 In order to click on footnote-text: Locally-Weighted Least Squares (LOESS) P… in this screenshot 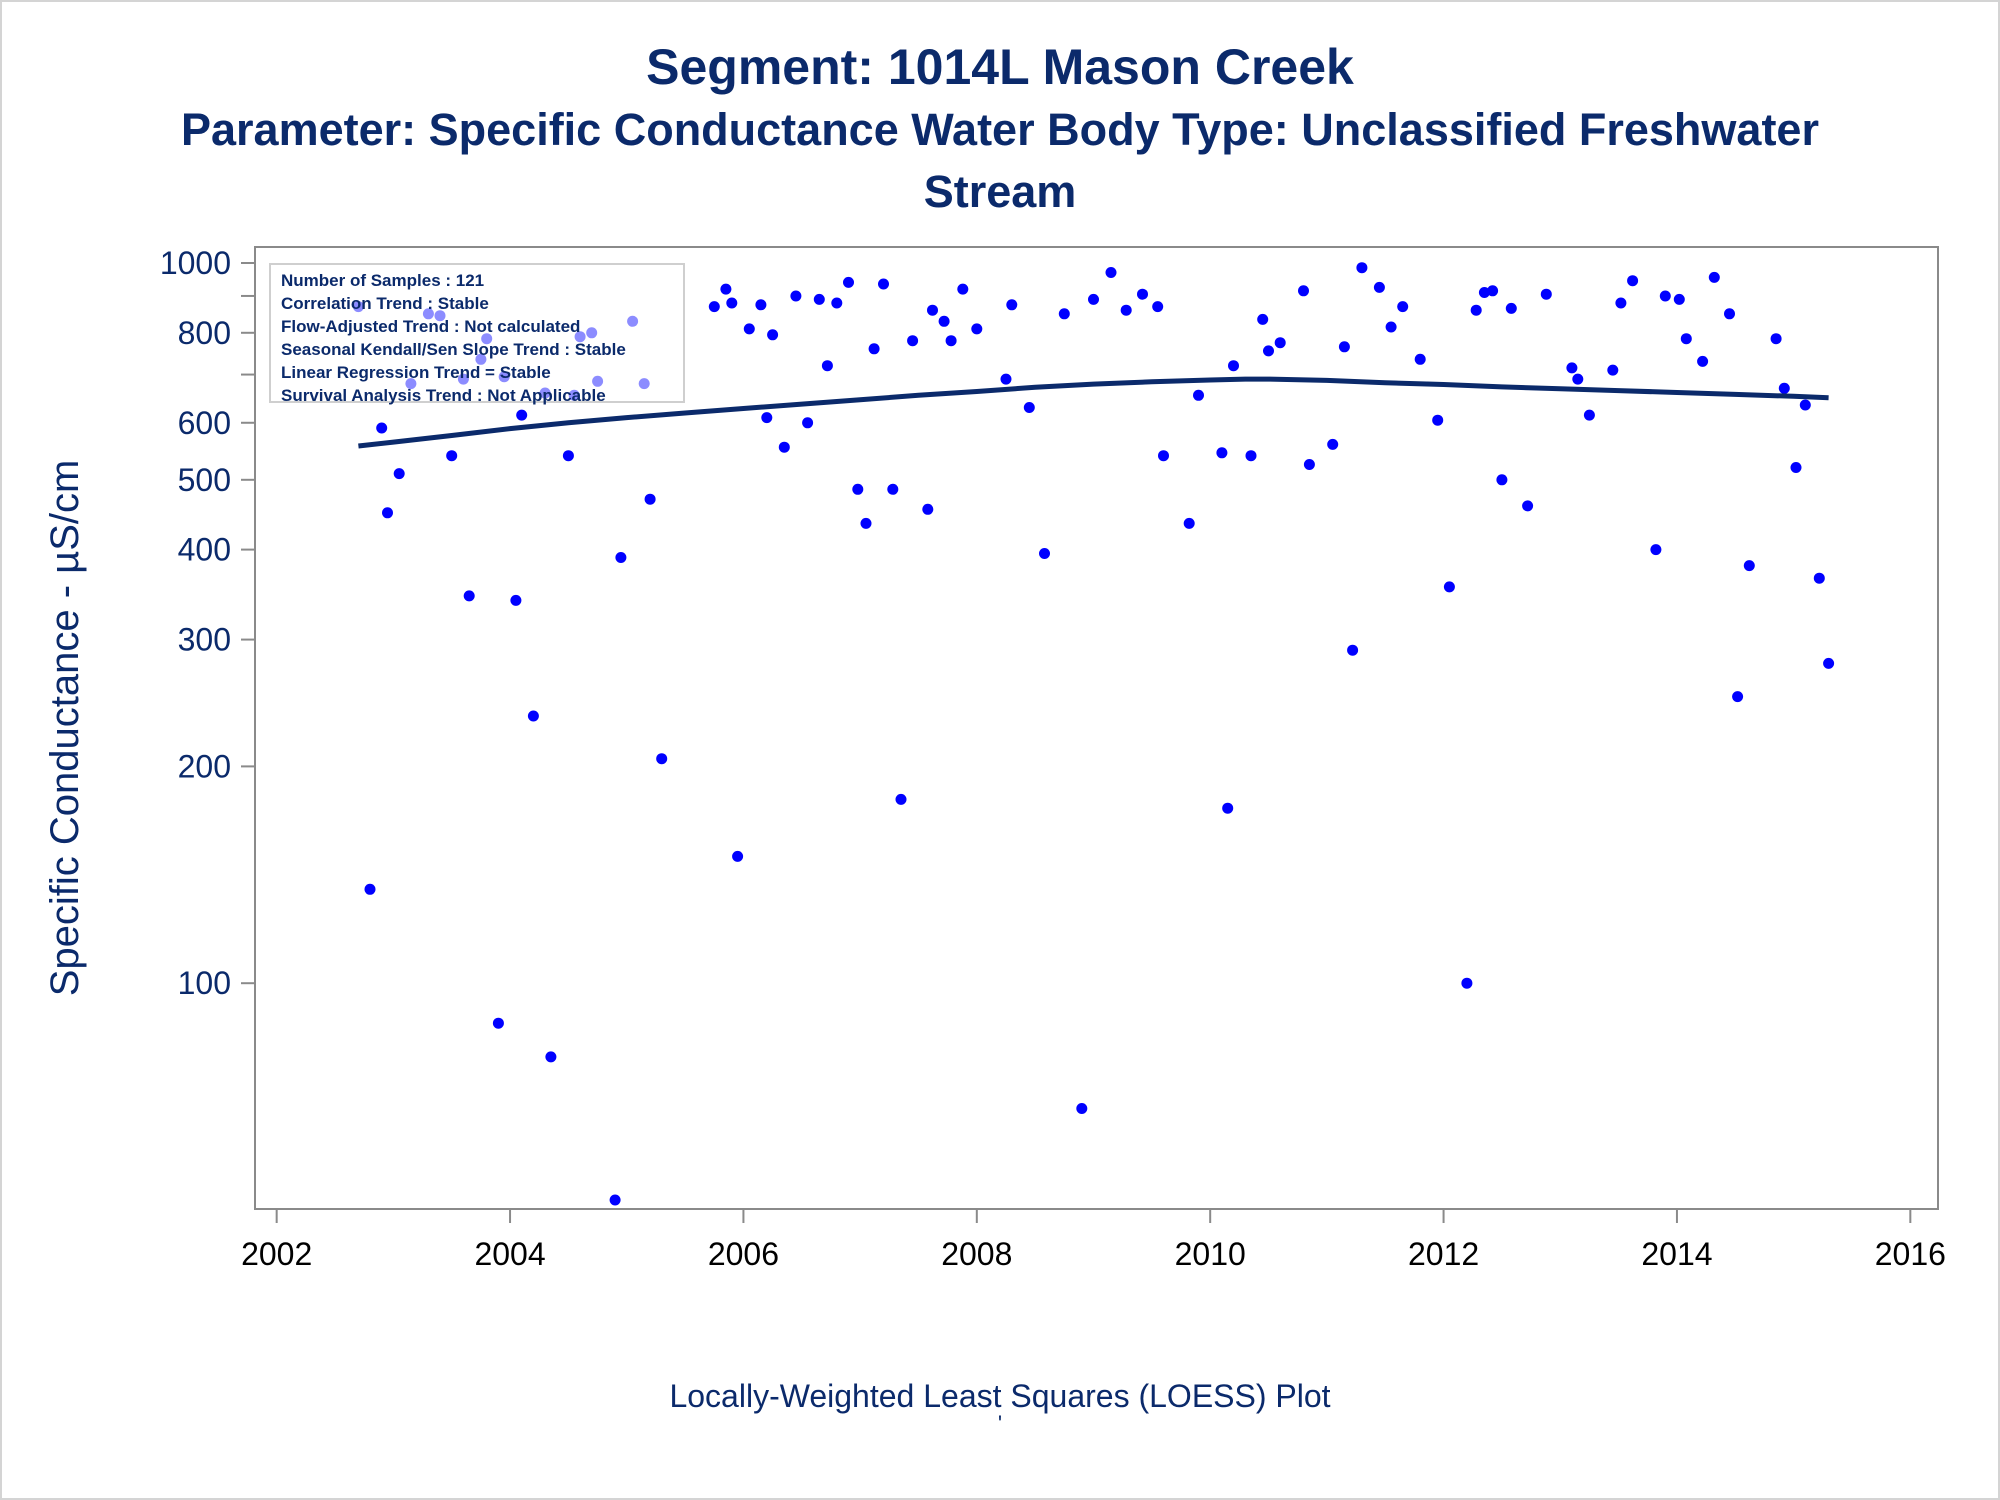, I will do `click(1000, 1396)`.